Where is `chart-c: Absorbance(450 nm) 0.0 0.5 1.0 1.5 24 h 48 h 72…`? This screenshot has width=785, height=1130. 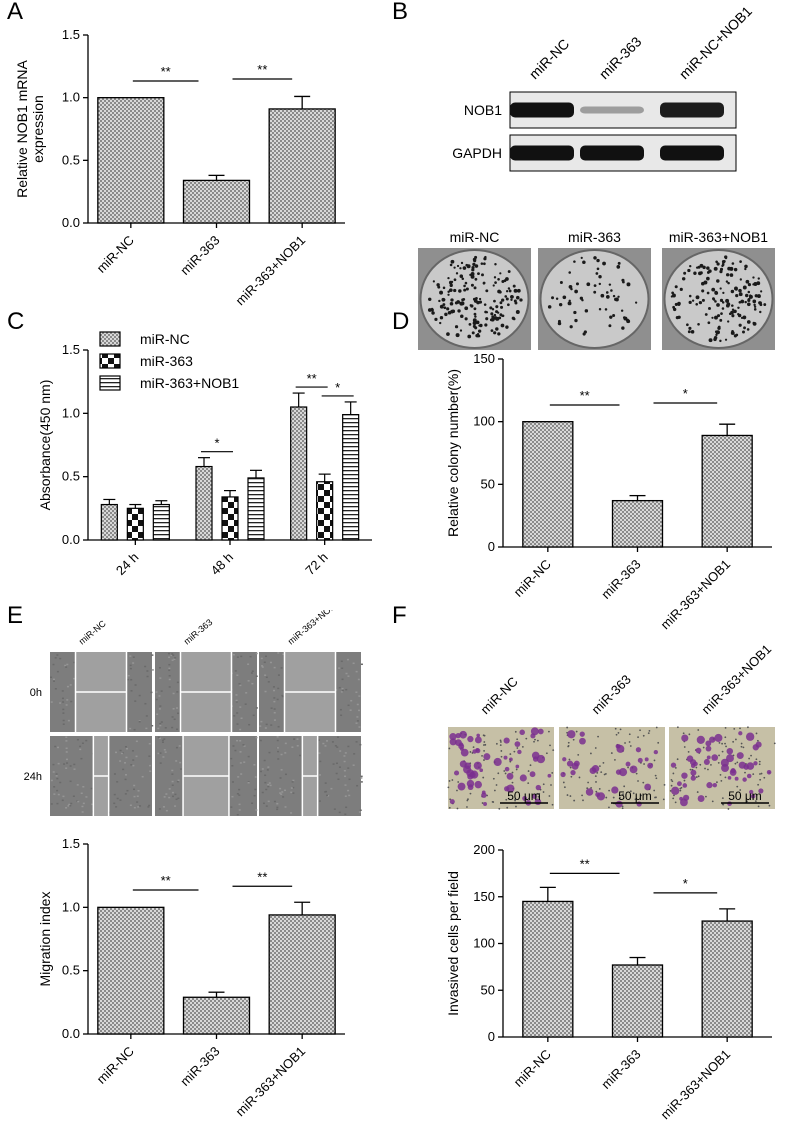
chart-c: Absorbance(450 nm) 0.0 0.5 1.0 1.5 24 h 48 h 72… is located at coordinates (204, 454).